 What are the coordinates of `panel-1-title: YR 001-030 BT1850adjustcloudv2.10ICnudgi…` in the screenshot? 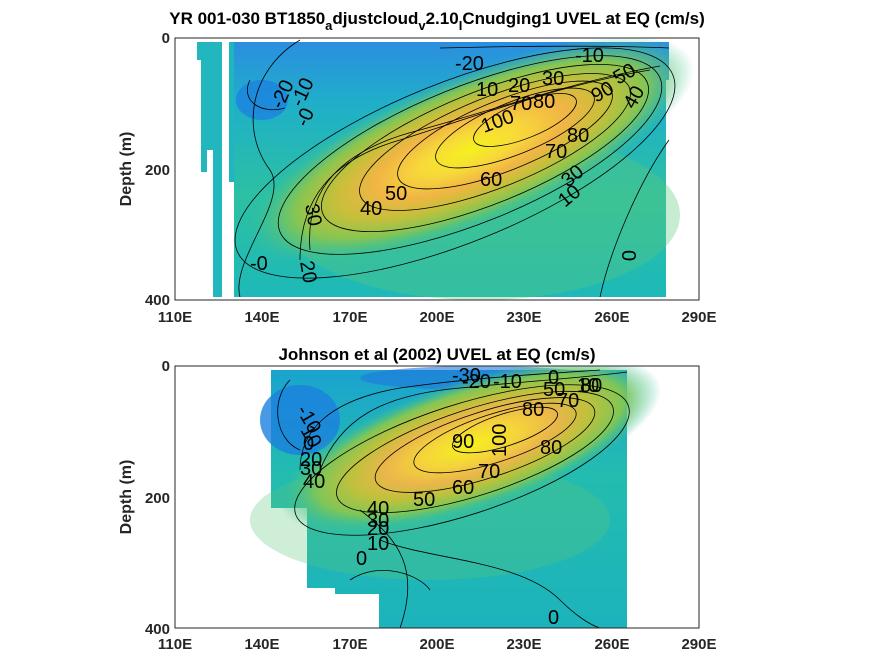 It's located at (437, 21).